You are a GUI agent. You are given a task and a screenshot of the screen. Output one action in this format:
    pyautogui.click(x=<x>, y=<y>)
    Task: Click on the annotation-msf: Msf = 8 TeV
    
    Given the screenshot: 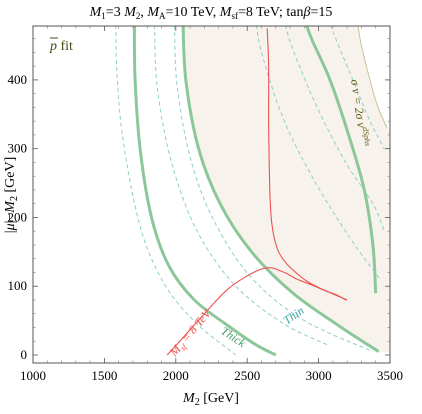 What is the action you would take?
    pyautogui.click(x=191, y=333)
    